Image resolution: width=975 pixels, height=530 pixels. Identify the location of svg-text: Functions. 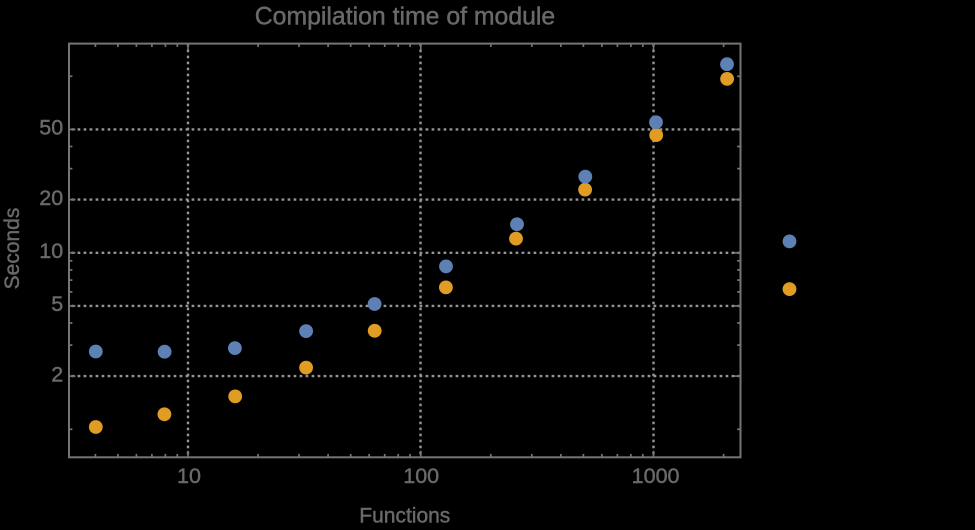
(404, 515).